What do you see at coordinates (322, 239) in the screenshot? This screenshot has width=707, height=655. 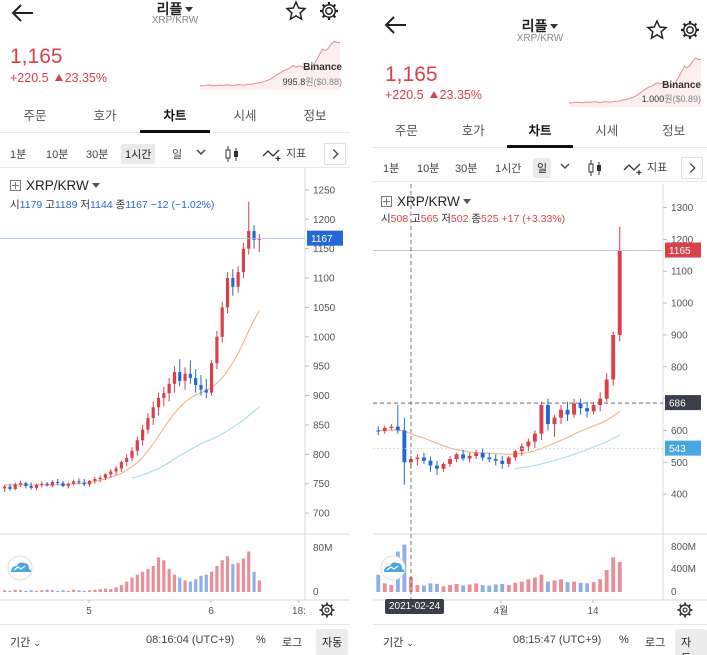 I see `current-price-label-text: 1167` at bounding box center [322, 239].